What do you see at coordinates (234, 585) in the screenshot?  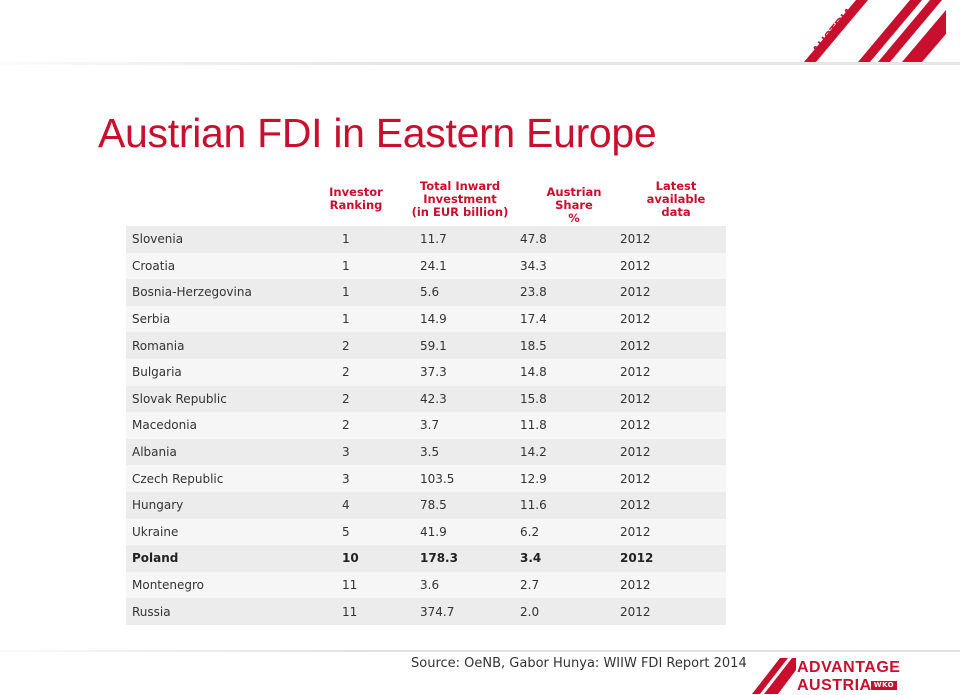 I see `country-cell: Montenegro` at bounding box center [234, 585].